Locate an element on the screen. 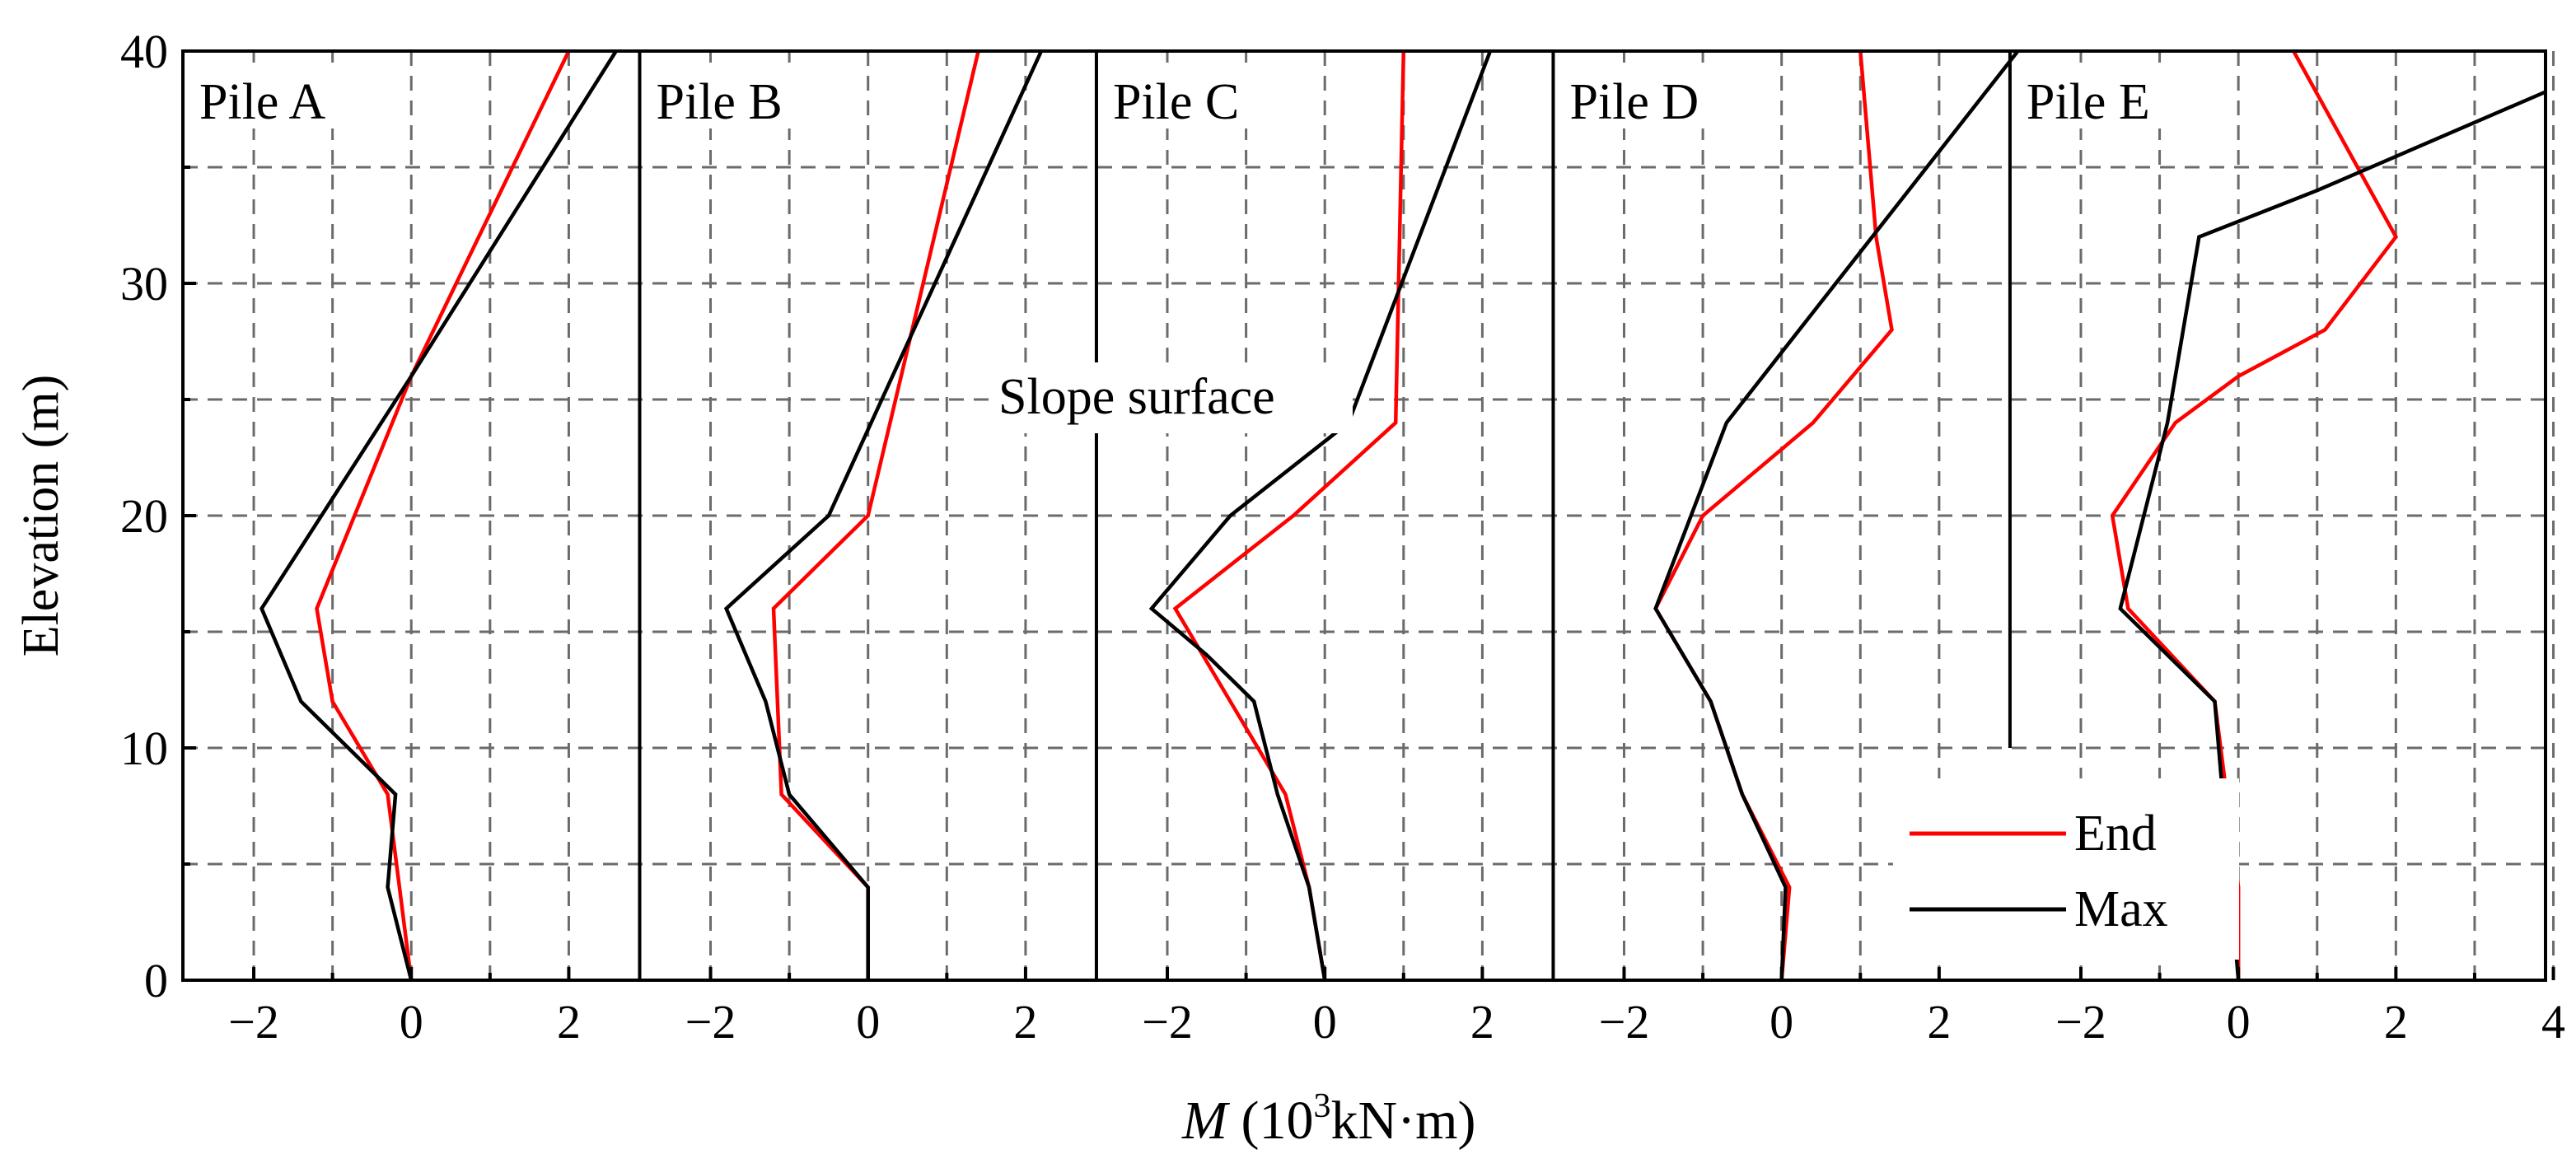  y-tick-label: 40 is located at coordinates (144, 51).